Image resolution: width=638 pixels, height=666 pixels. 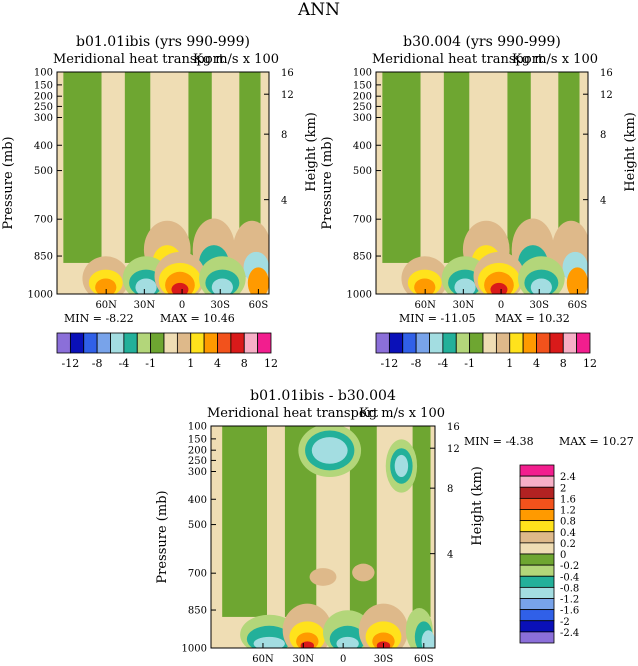 I want to click on colorbar-label: -0.8, so click(x=569, y=588).